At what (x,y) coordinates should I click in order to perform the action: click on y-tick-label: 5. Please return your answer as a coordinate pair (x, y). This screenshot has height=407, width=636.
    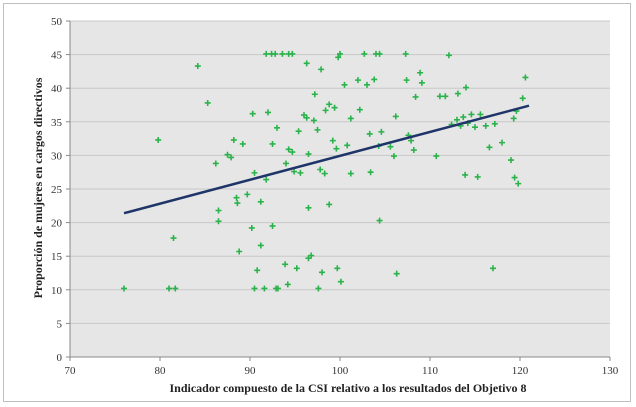
    Looking at the image, I should click on (60, 324).